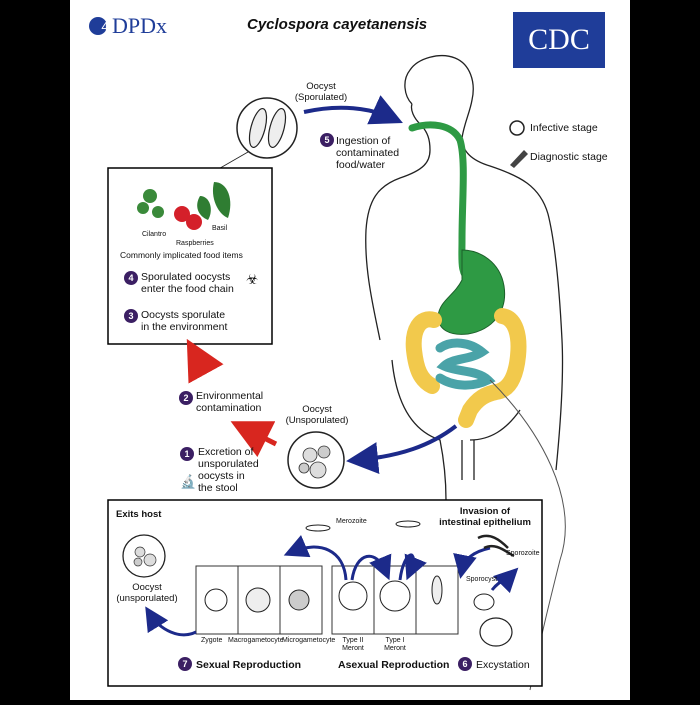 Image resolution: width=700 pixels, height=705 pixels. Describe the element at coordinates (503, 665) in the screenshot. I see `step-6-text: Excystation` at that location.